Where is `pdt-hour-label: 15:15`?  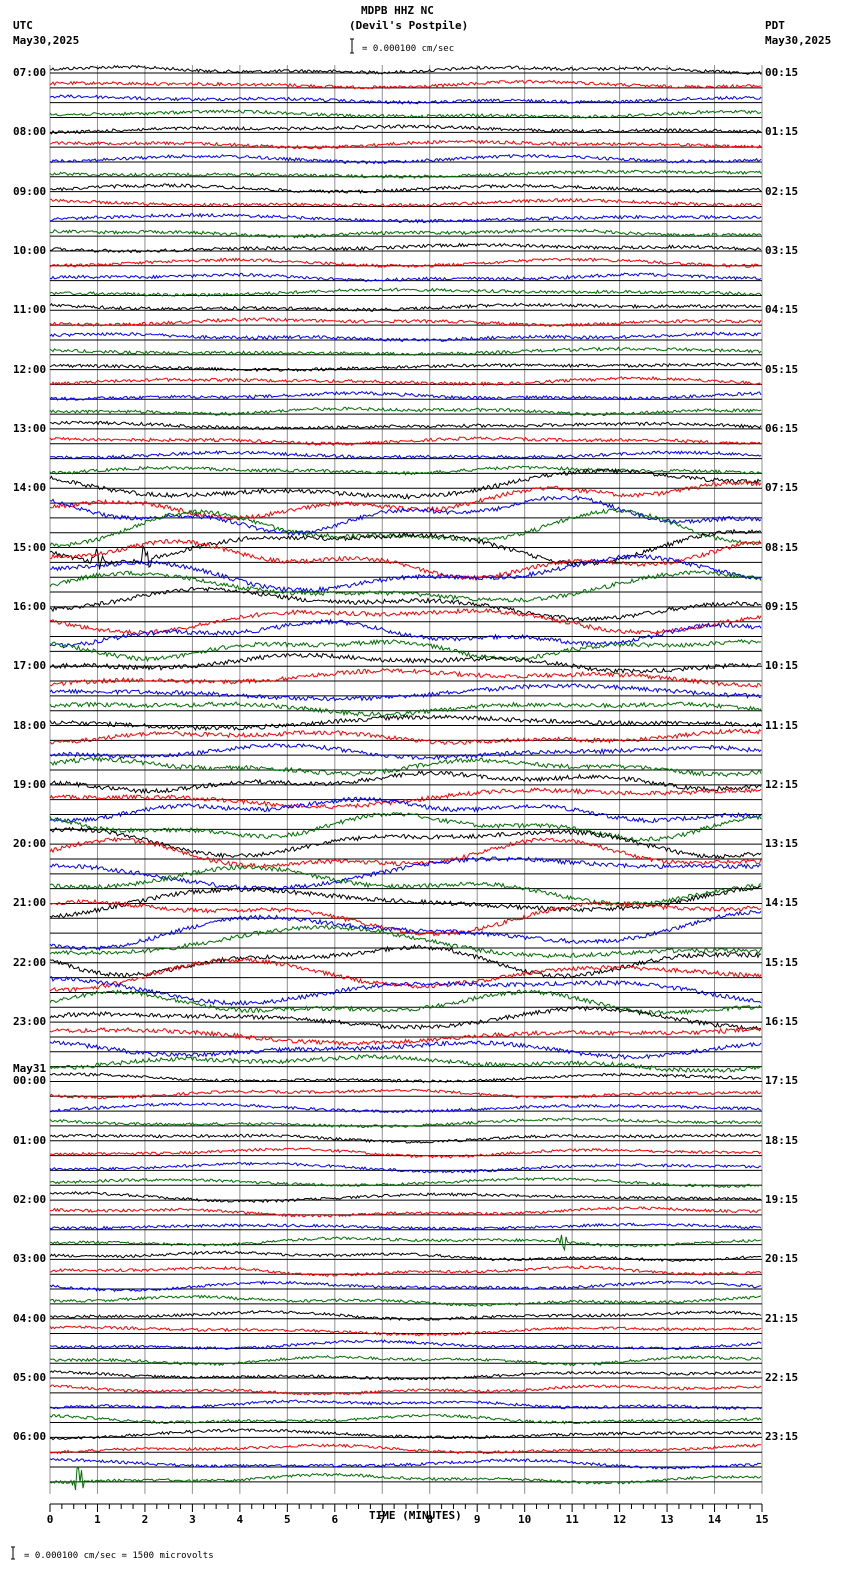
pdt-hour-label: 15:15 is located at coordinates (782, 962).